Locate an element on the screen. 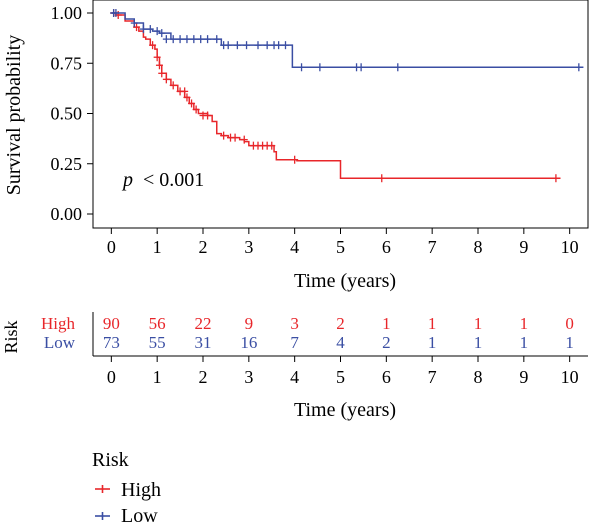 The height and width of the screenshot is (530, 600). risk-cell-low: 31 is located at coordinates (203, 342).